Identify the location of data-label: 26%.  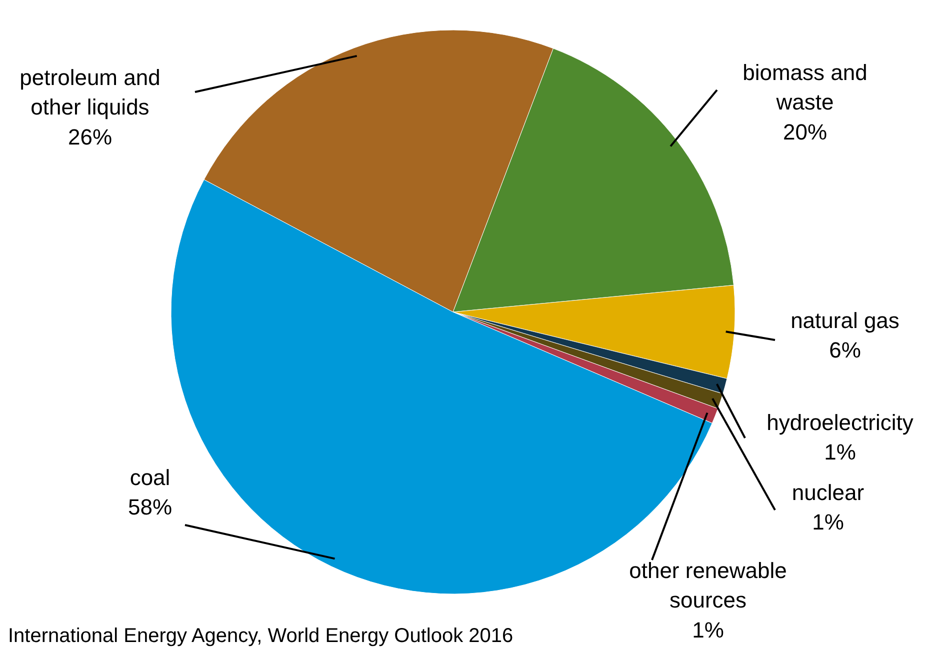
(90, 137).